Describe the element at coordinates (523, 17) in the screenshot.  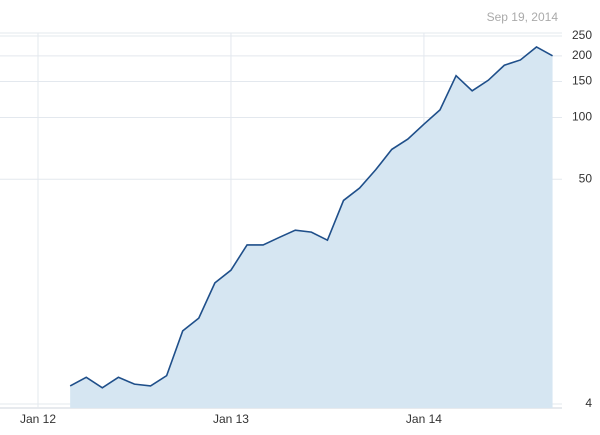
I see `date-label: Sep 19, 2014` at that location.